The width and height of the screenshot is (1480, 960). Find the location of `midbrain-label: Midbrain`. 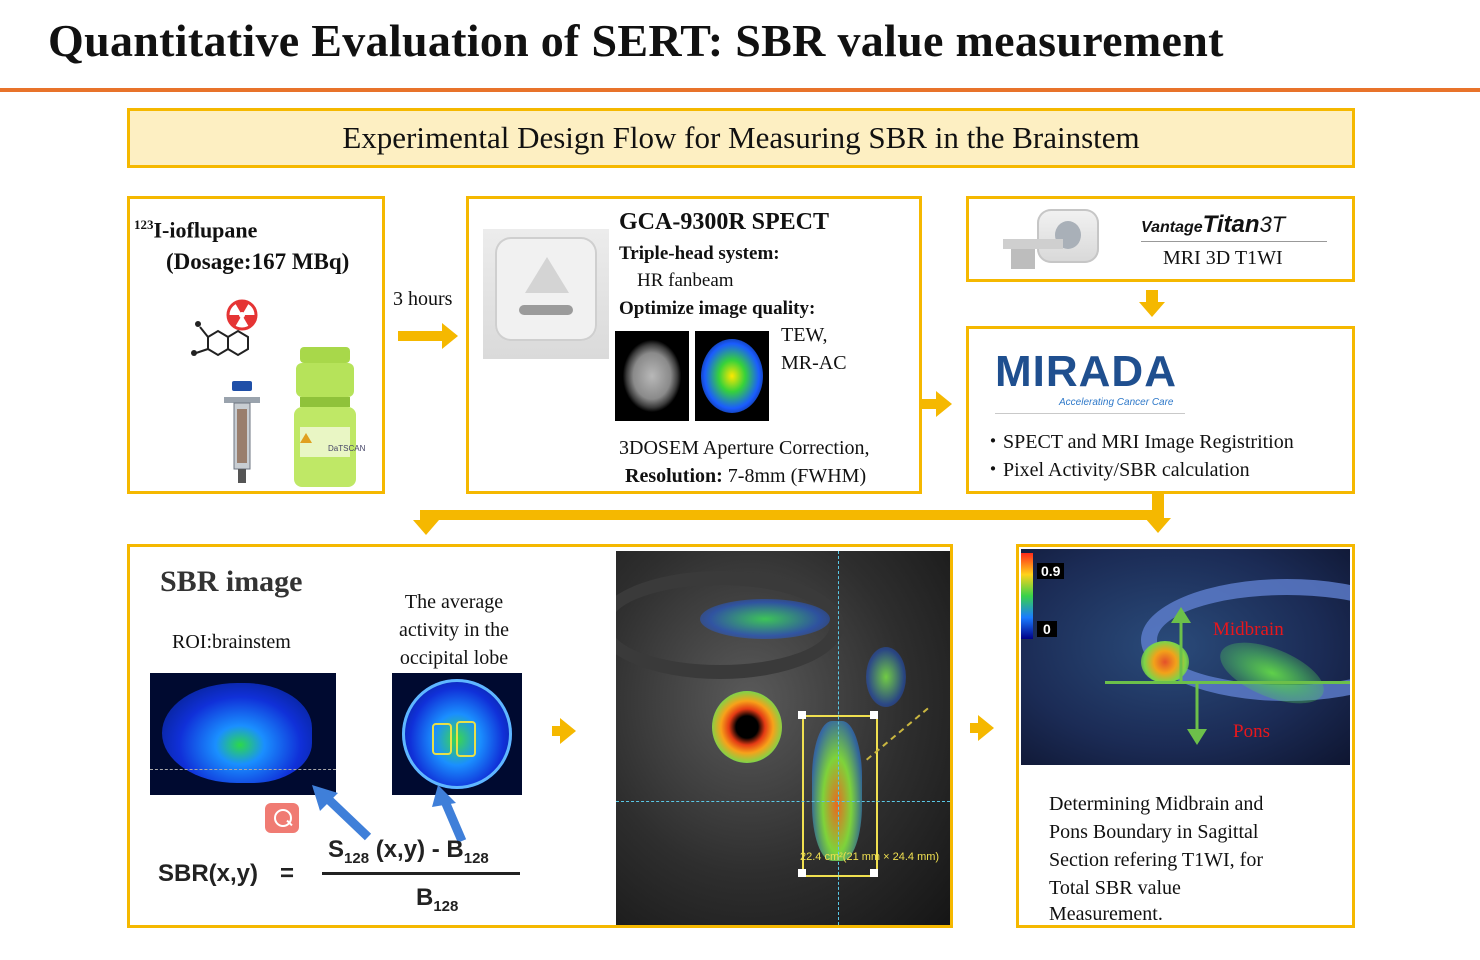

midbrain-label: Midbrain is located at coordinates (1248, 629).